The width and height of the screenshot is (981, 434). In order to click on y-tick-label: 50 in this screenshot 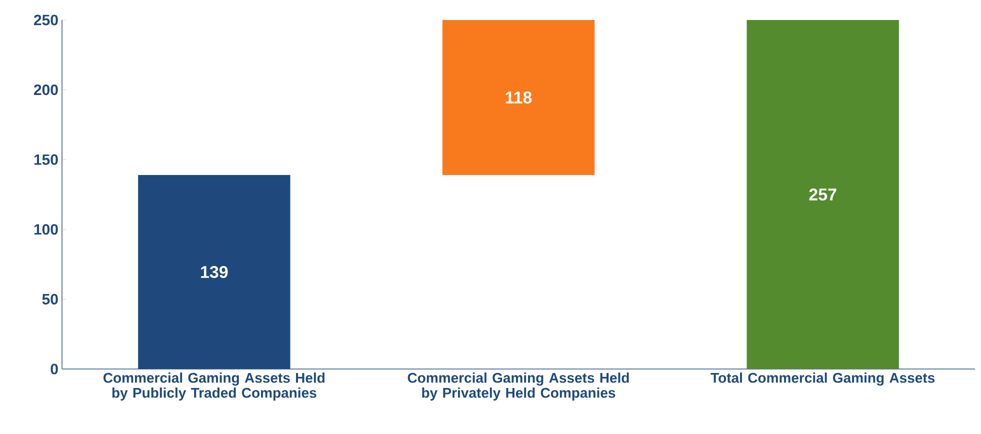, I will do `click(50, 299)`.